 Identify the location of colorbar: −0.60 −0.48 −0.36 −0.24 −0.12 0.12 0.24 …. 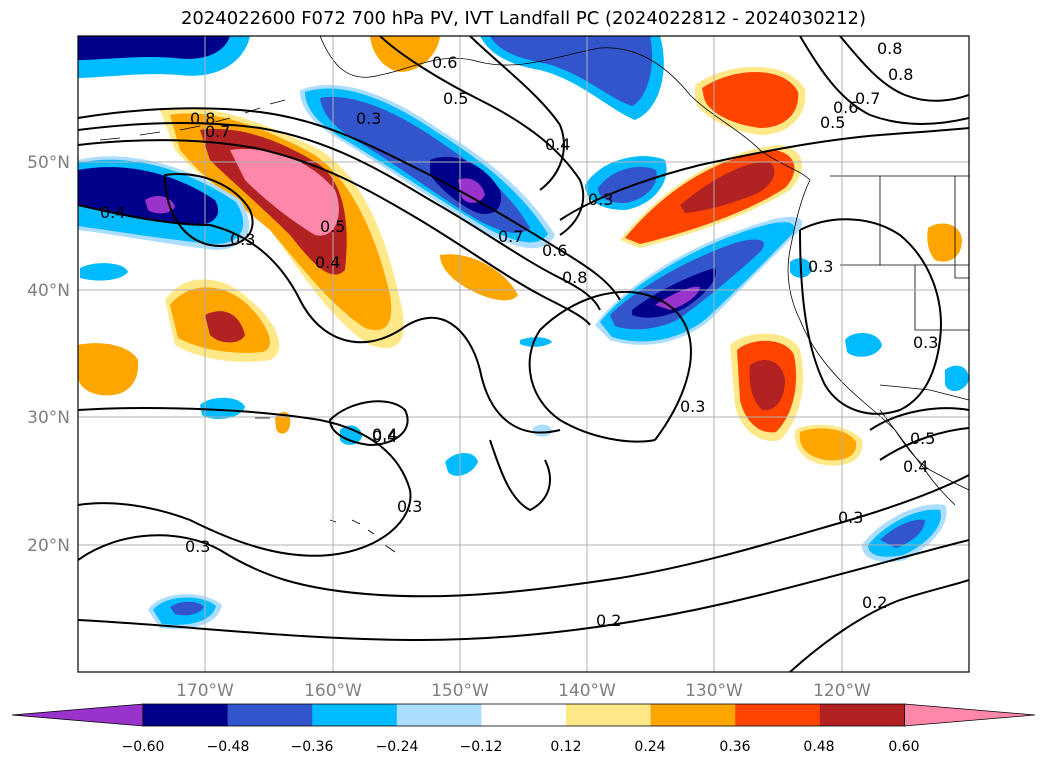
(523, 729).